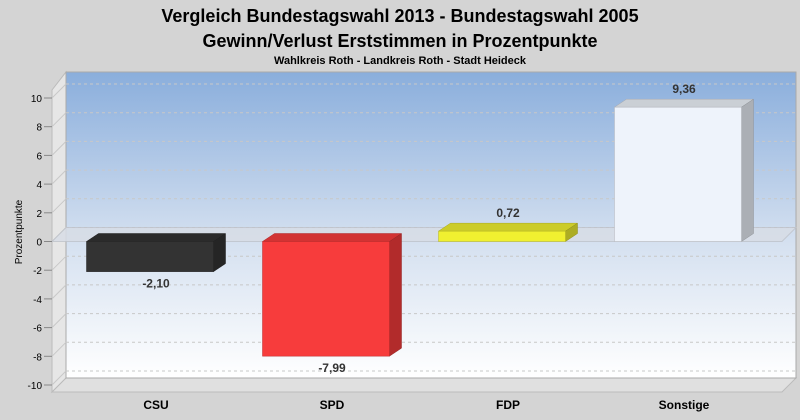  Describe the element at coordinates (35, 386) in the screenshot. I see `y-tick-label: -10` at that location.